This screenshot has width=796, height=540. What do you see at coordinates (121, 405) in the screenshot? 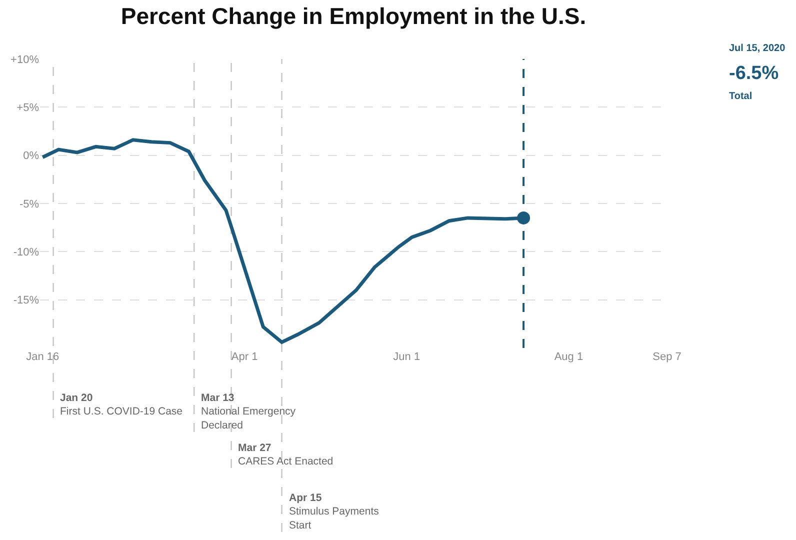
I see `ref-line-label: Jan 20 First U.S. COVID-19 Case` at bounding box center [121, 405].